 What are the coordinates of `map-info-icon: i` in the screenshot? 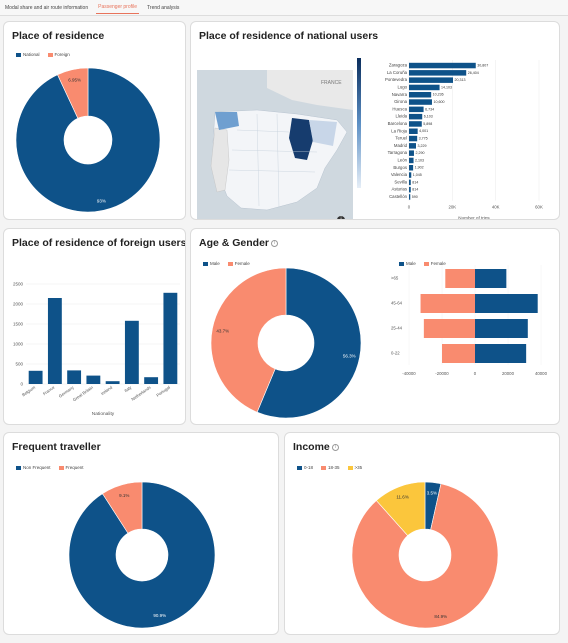 It's located at (341, 217).